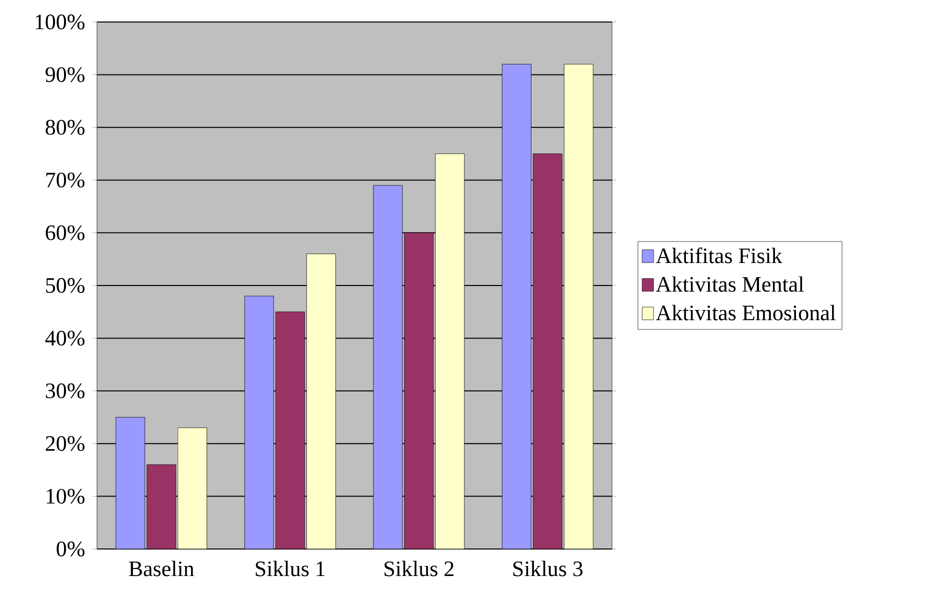 The image size is (946, 602). Describe the element at coordinates (746, 312) in the screenshot. I see `legend-label: Aktivitas Emosional` at that location.